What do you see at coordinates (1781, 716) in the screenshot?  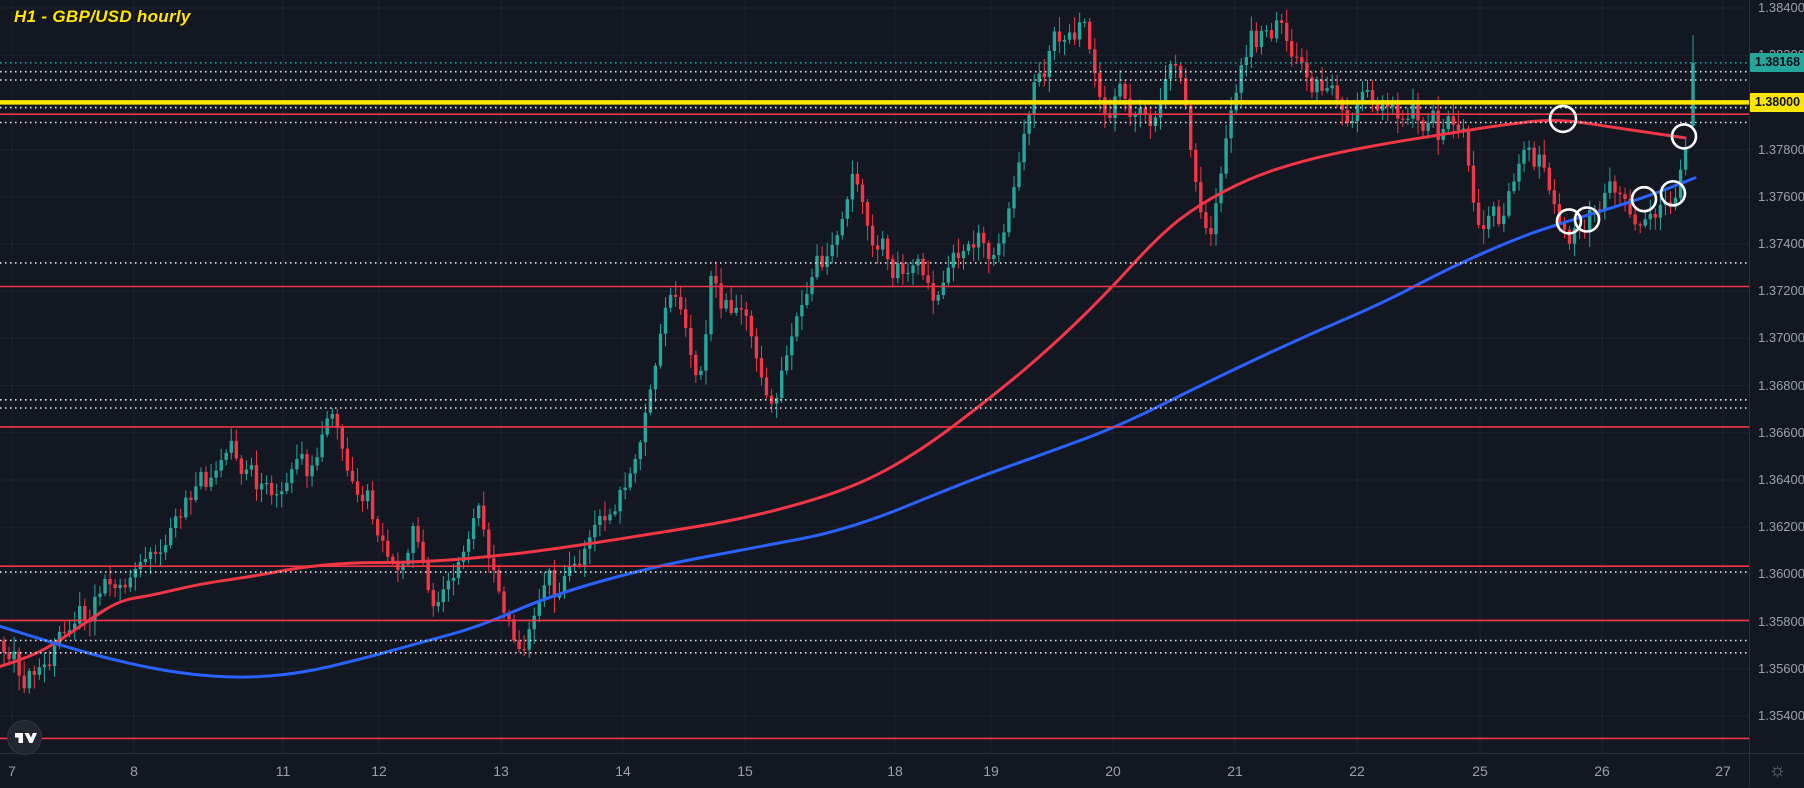 I see `price-axis-label: 1.35400` at bounding box center [1781, 716].